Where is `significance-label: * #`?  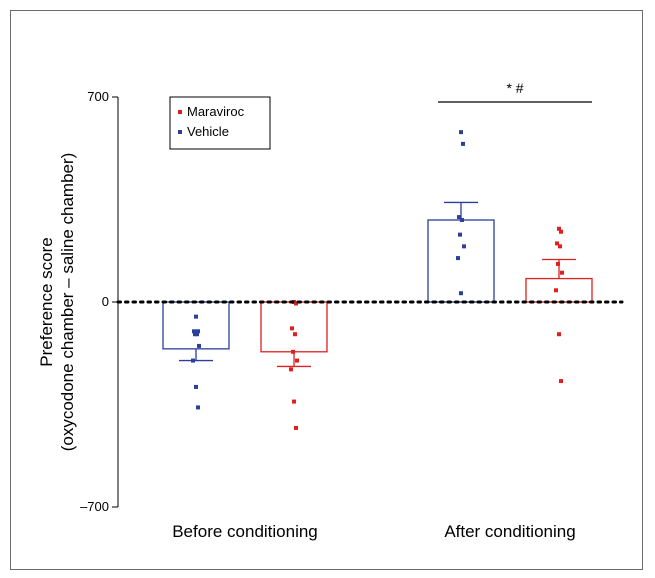 significance-label: * # is located at coordinates (514, 88).